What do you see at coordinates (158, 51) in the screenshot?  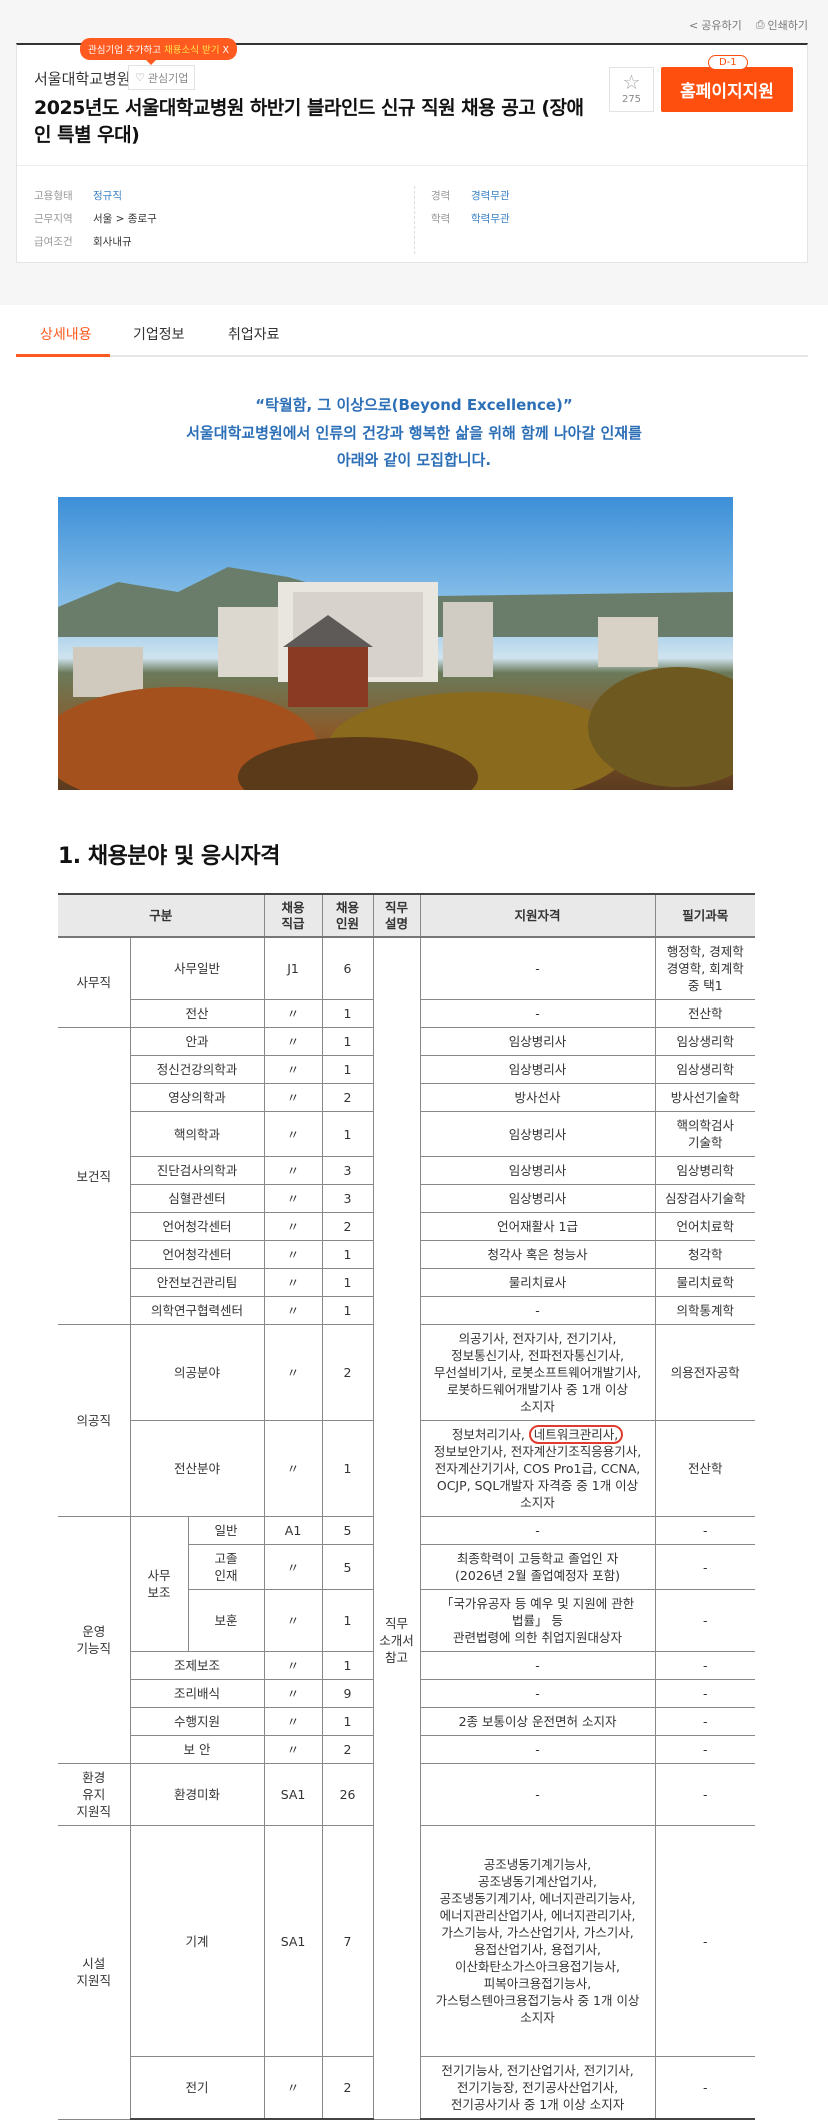 I see `favorite-tooltip: 관심기업 추가하고 채용소식 받기 X` at bounding box center [158, 51].